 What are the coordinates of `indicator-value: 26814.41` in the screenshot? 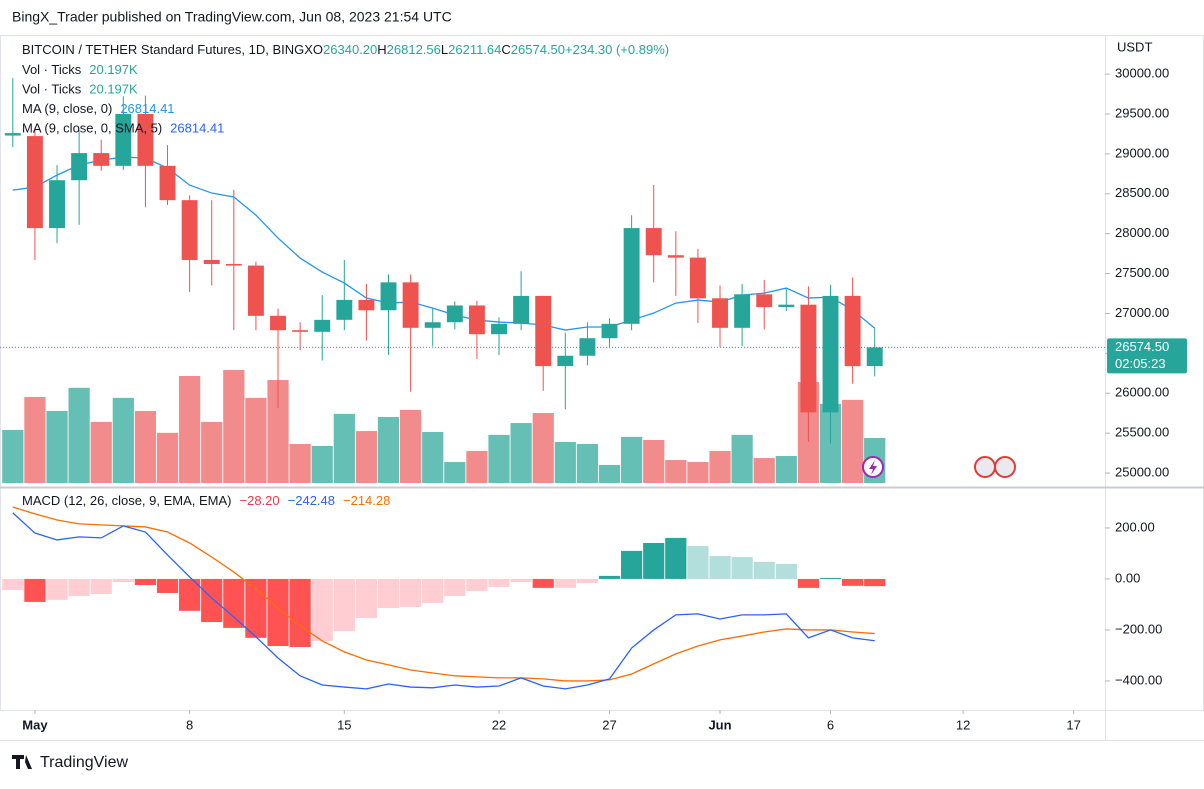 It's located at (147, 108).